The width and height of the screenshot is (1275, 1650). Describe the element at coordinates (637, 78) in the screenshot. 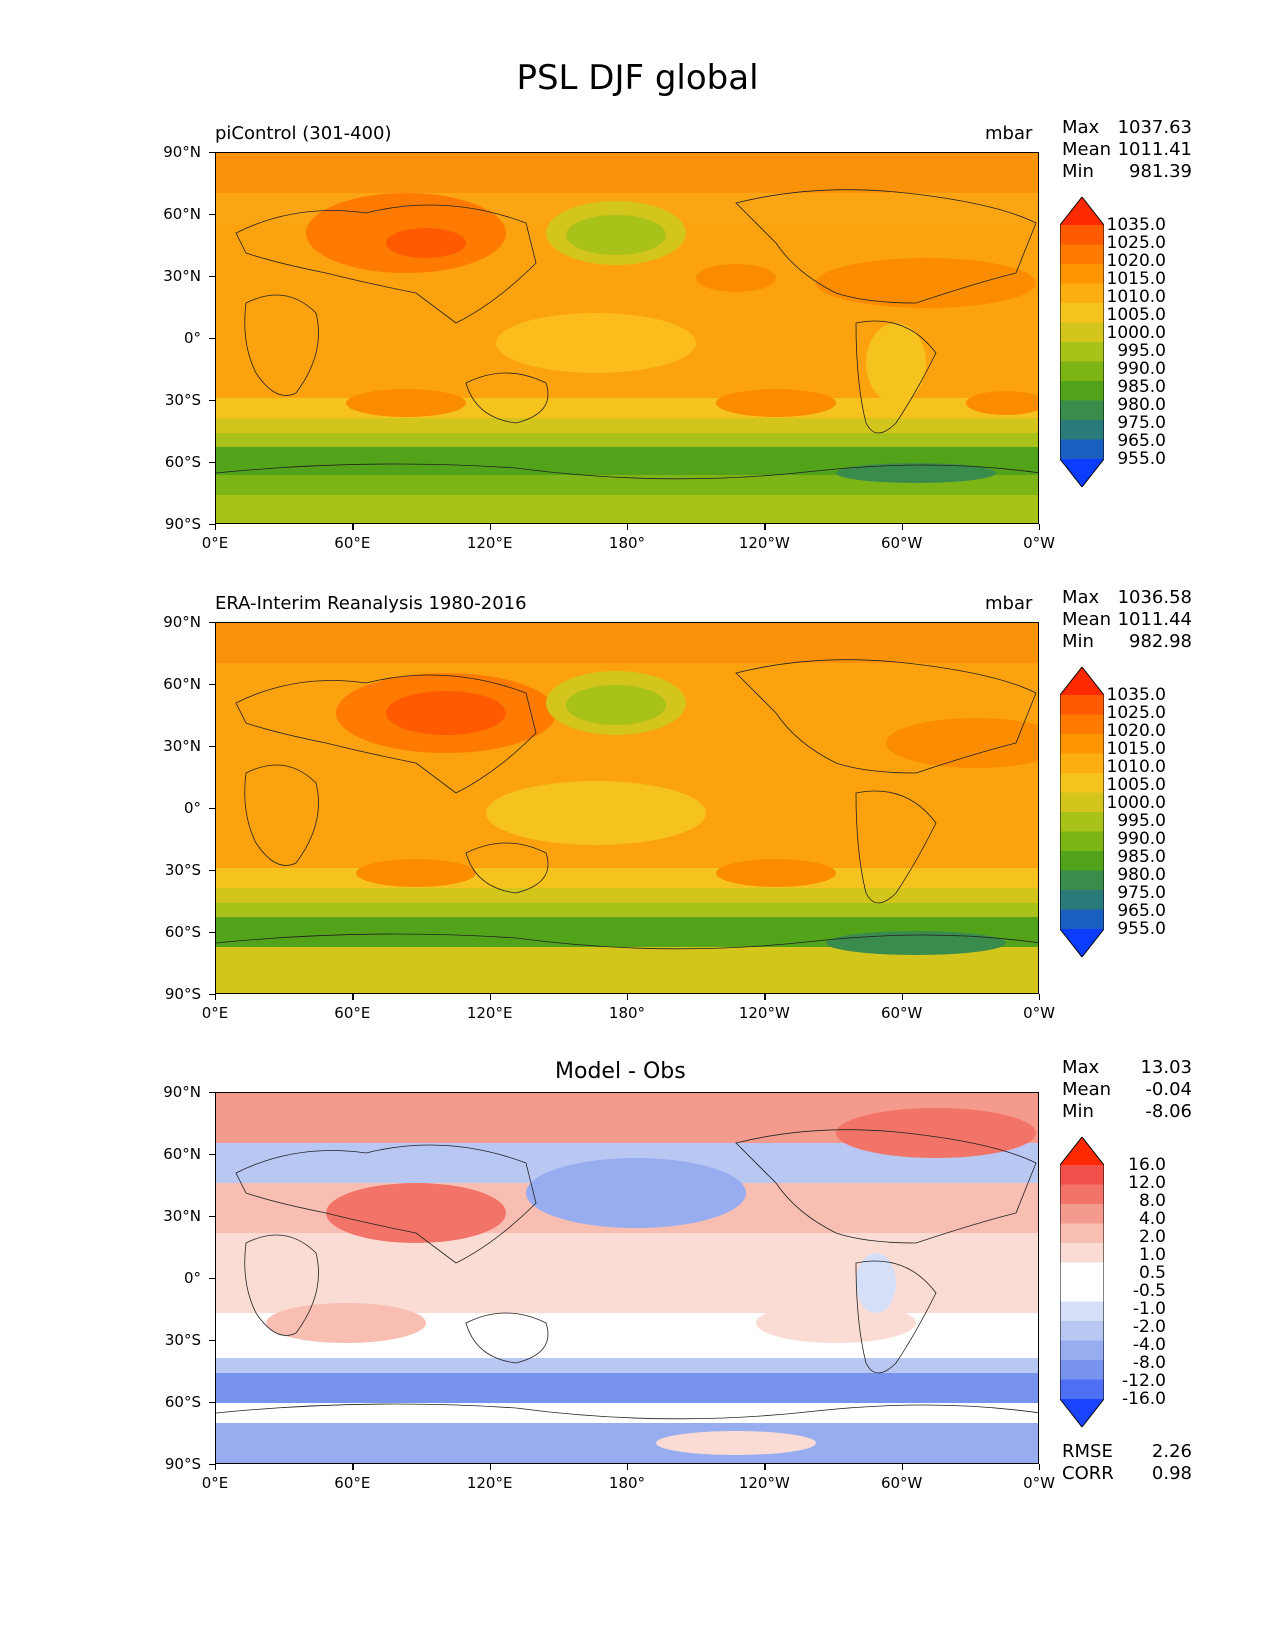

I see `figure-title: PSL DJF global` at that location.